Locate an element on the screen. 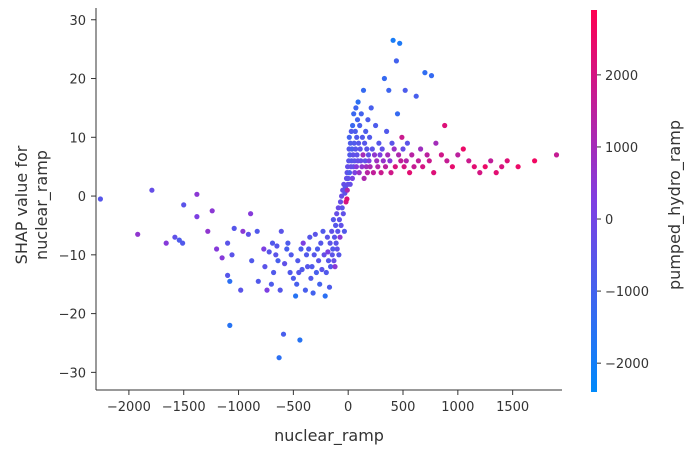 This screenshot has width=692, height=453. x-tick-label: 1500 is located at coordinates (512, 407).